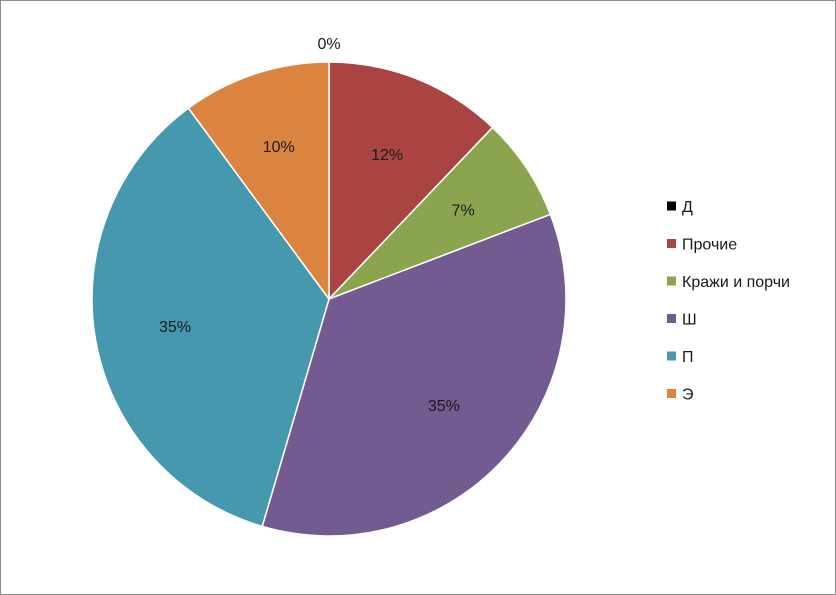 The image size is (836, 595). I want to click on legend-label-1: Д, so click(687, 207).